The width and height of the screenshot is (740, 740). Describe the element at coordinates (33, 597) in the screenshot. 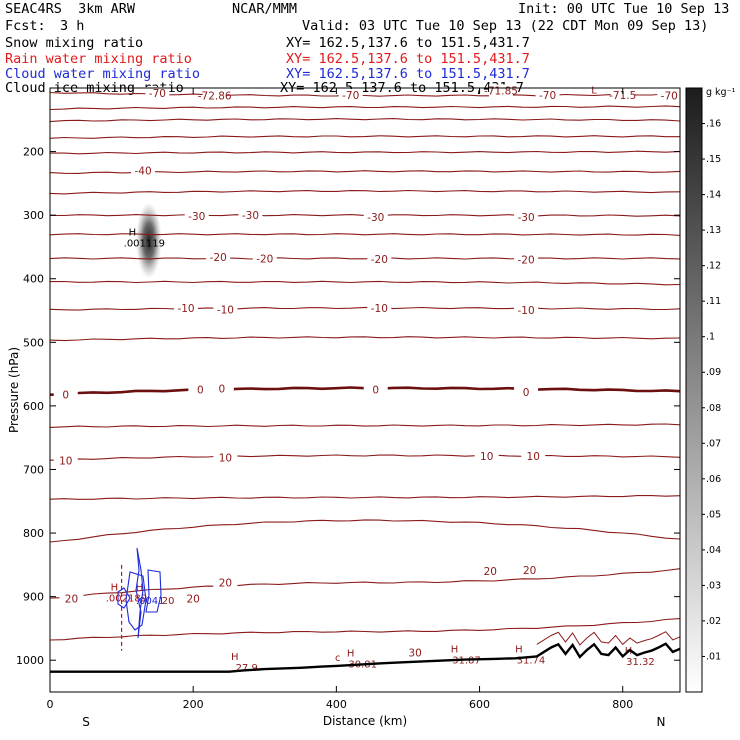

I see `y-tick-label: 900` at that location.